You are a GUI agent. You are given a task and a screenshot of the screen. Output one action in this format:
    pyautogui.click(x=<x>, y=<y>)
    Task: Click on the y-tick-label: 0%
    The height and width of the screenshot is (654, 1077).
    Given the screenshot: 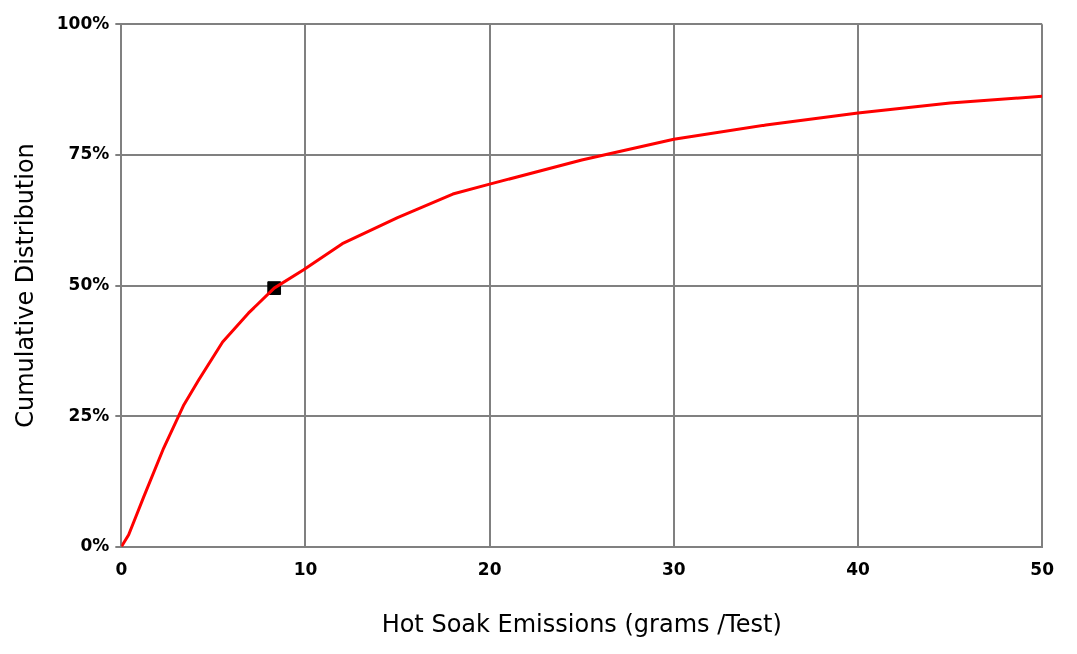 What is the action you would take?
    pyautogui.click(x=95, y=545)
    